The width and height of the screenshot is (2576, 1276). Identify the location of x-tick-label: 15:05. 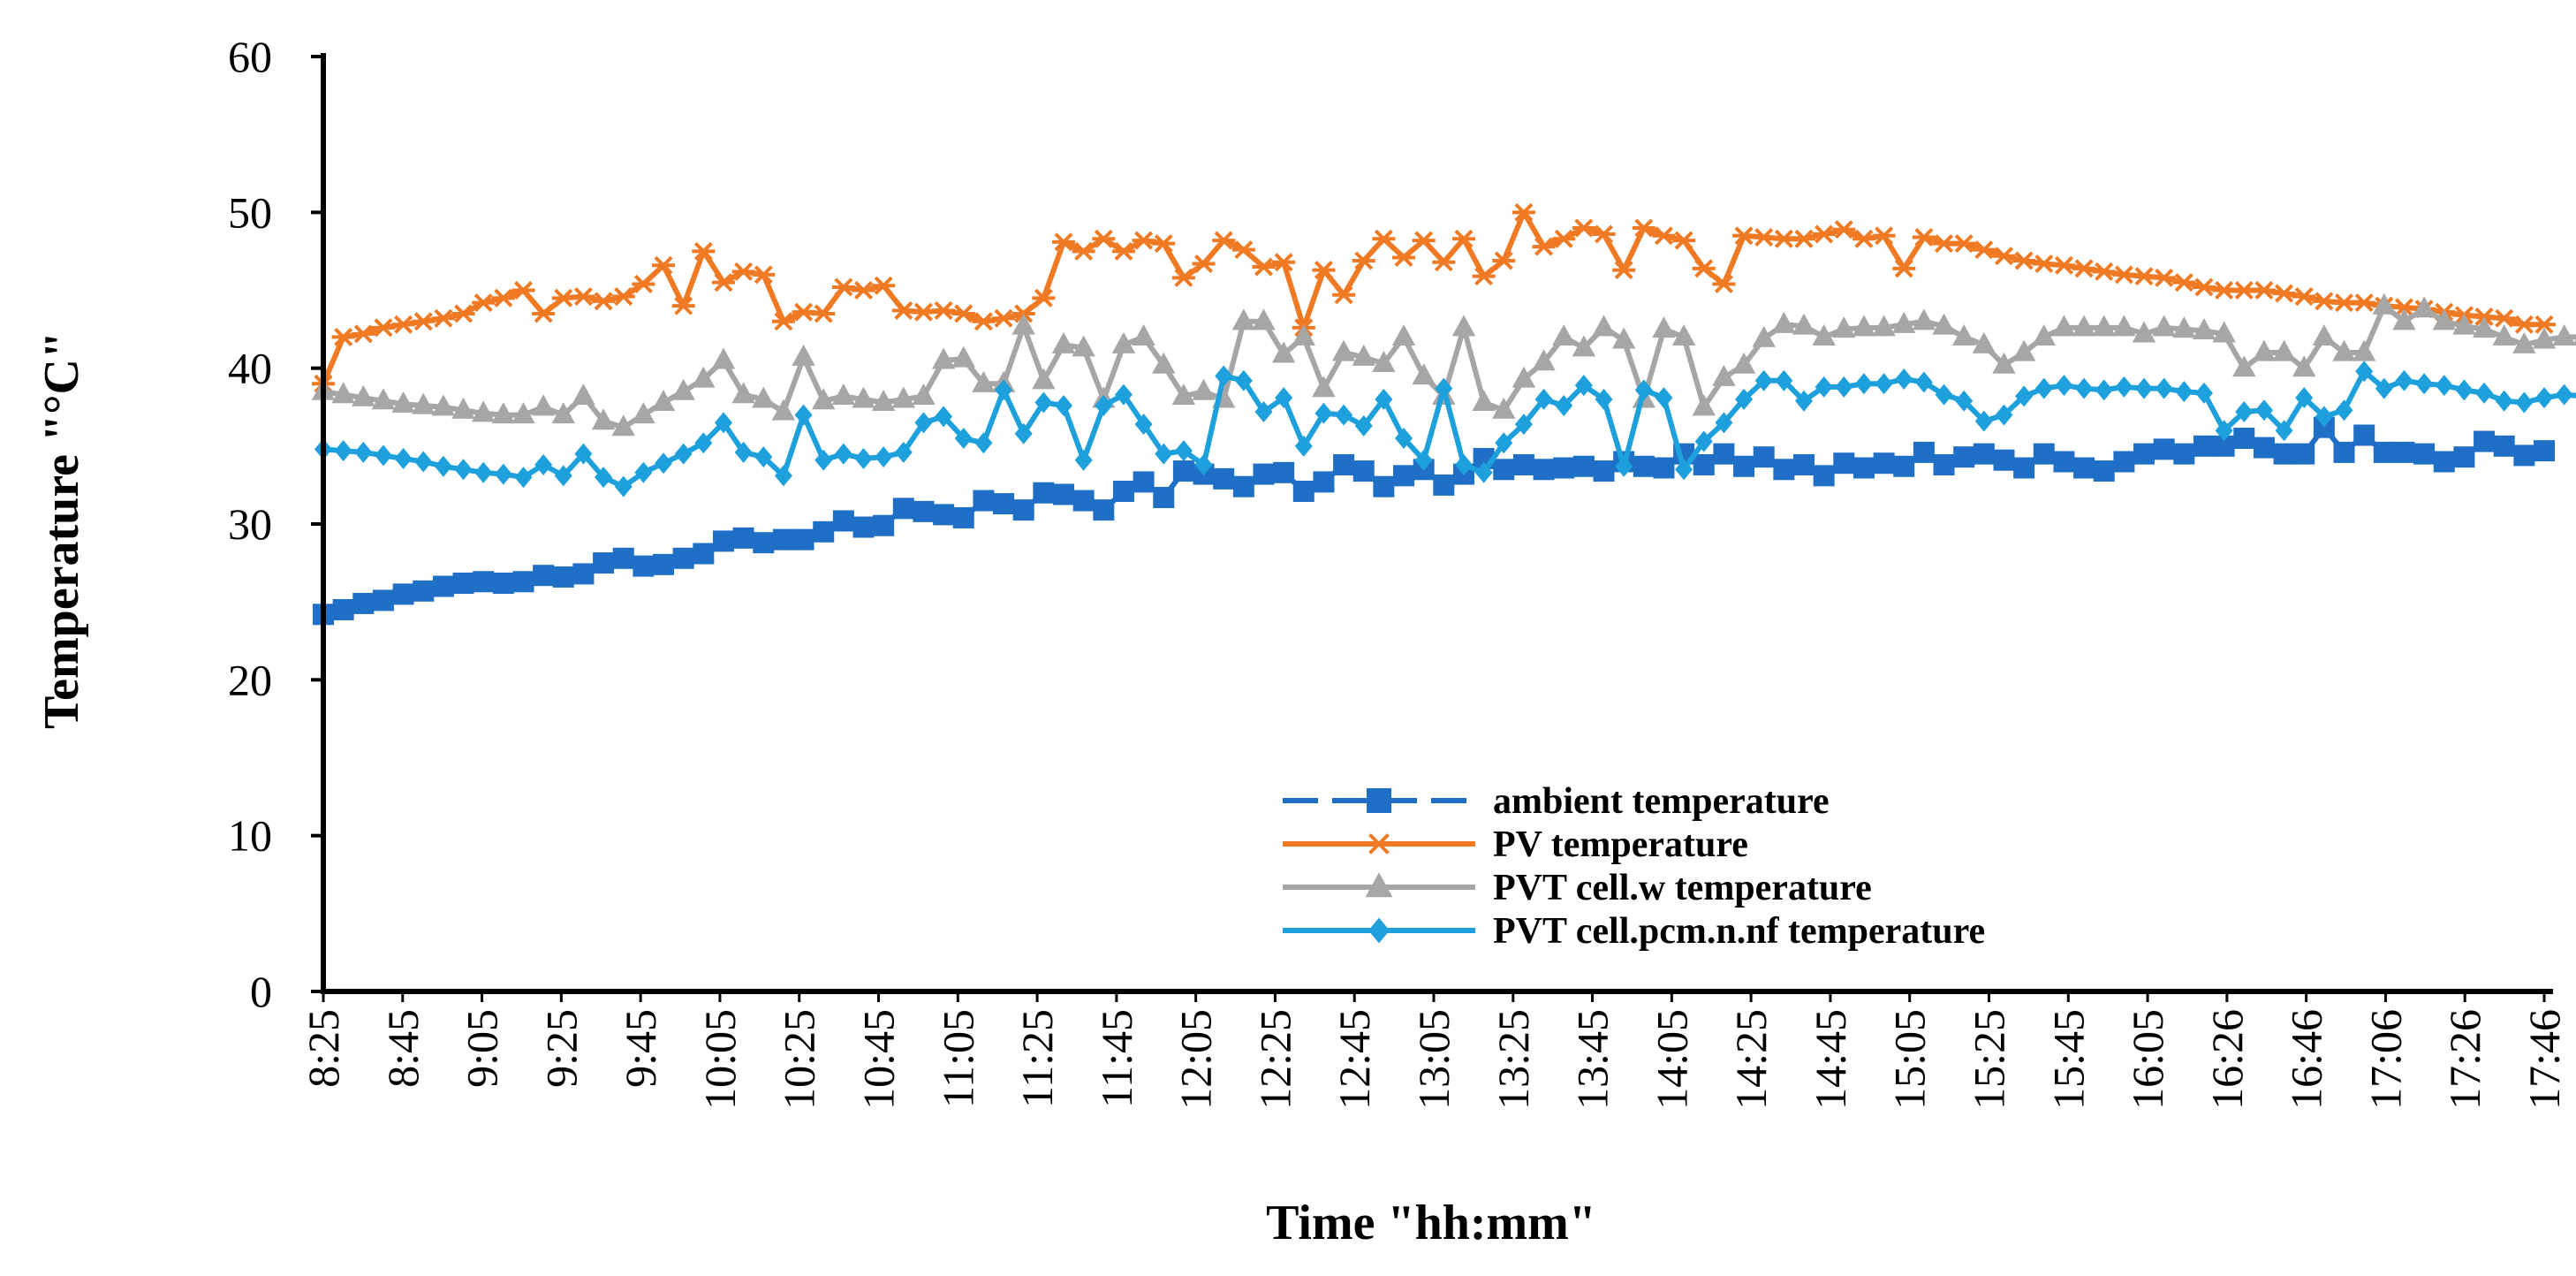
(1910, 1059).